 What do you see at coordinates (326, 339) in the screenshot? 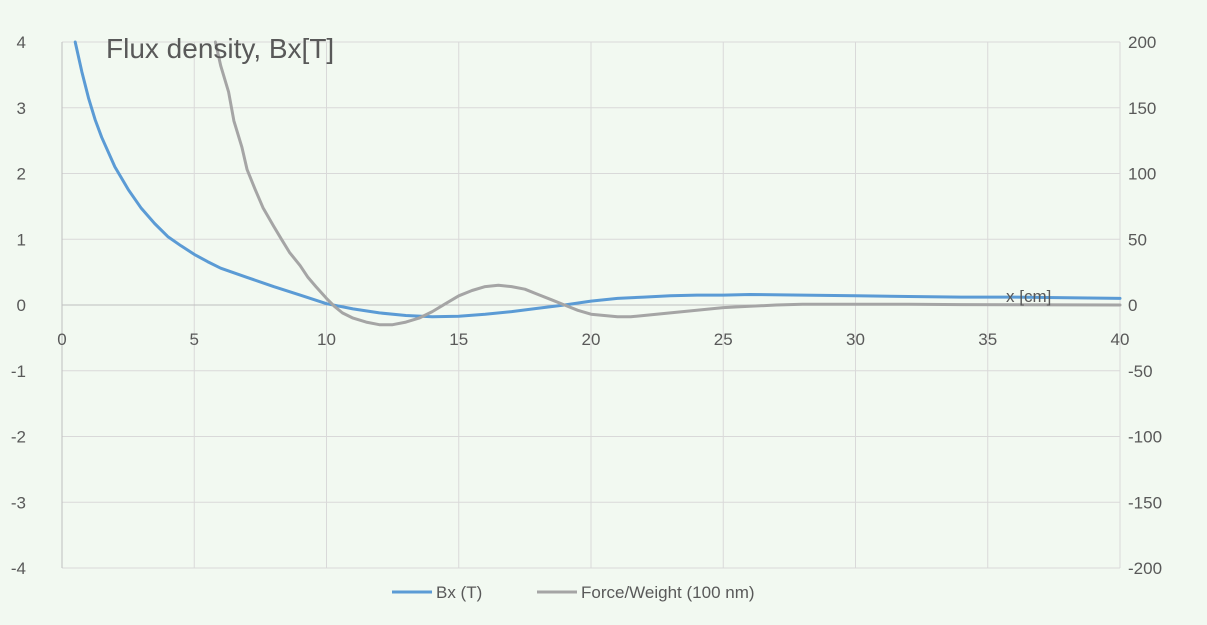
I see `x-tick-label: 10` at bounding box center [326, 339].